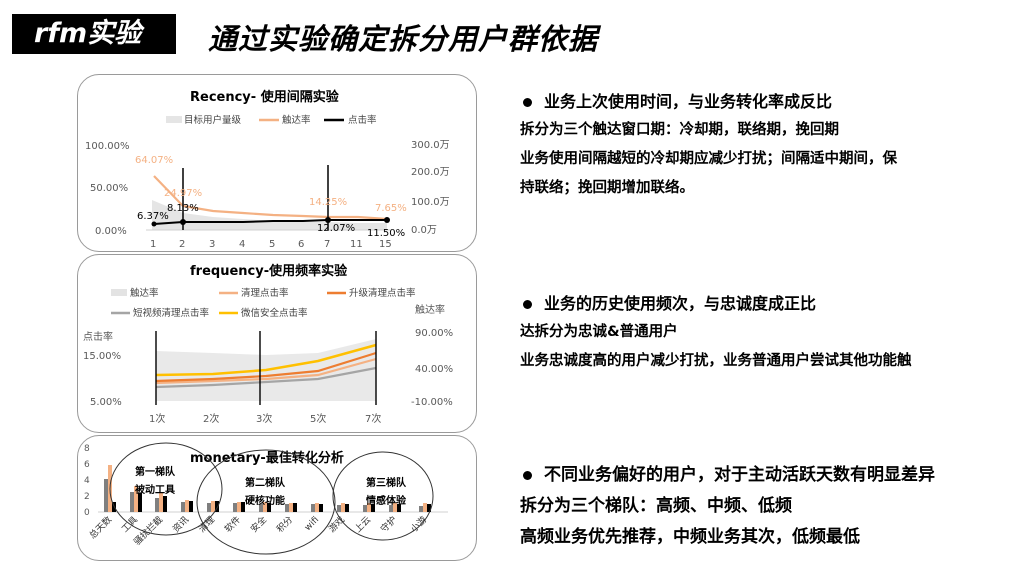  What do you see at coordinates (87, 449) in the screenshot?
I see `y-tick-8: 8` at bounding box center [87, 449].